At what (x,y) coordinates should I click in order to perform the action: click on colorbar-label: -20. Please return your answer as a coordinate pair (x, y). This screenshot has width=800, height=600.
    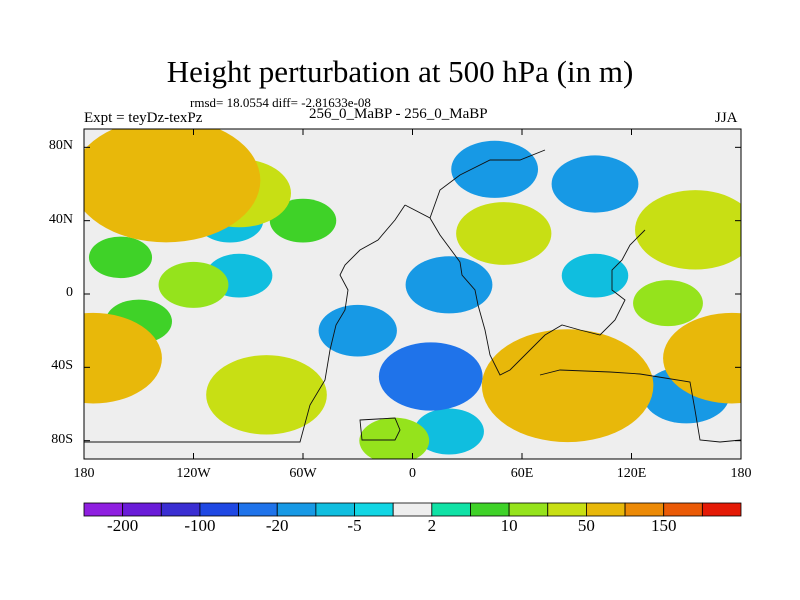
    Looking at the image, I should click on (277, 525).